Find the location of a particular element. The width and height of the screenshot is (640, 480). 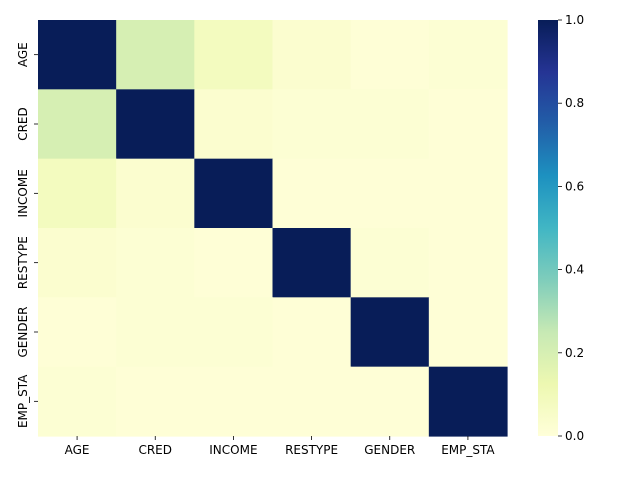

colorbar is located at coordinates (548, 228).